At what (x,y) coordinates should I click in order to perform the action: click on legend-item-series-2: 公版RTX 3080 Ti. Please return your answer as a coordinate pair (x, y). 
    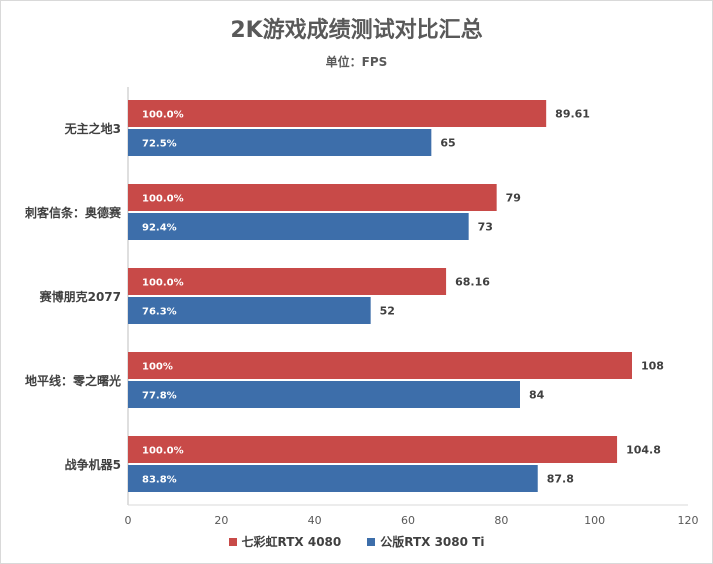
    Looking at the image, I should click on (425, 541).